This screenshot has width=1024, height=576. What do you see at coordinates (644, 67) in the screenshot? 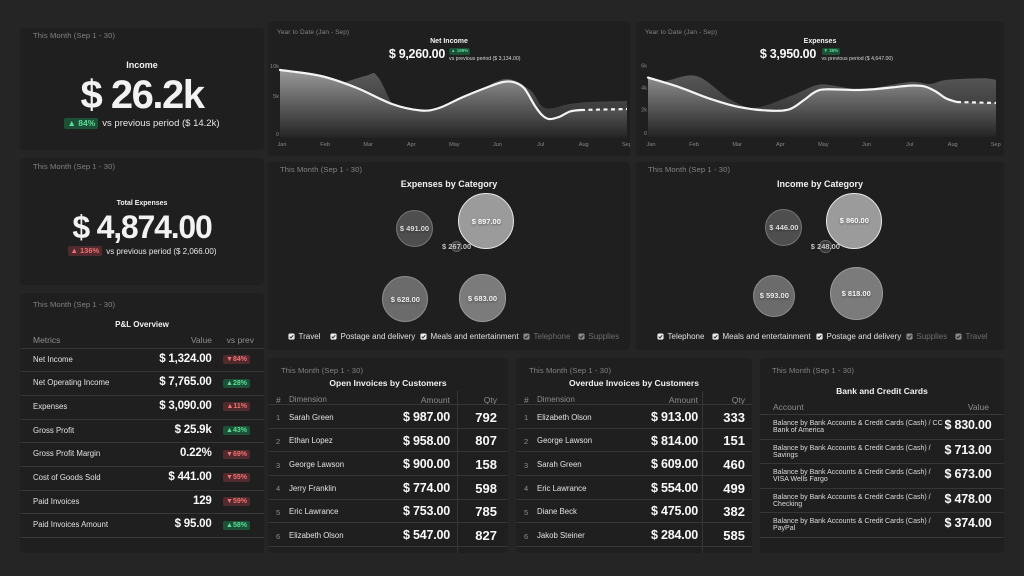
I see `svg-text: 6k` at bounding box center [644, 67].